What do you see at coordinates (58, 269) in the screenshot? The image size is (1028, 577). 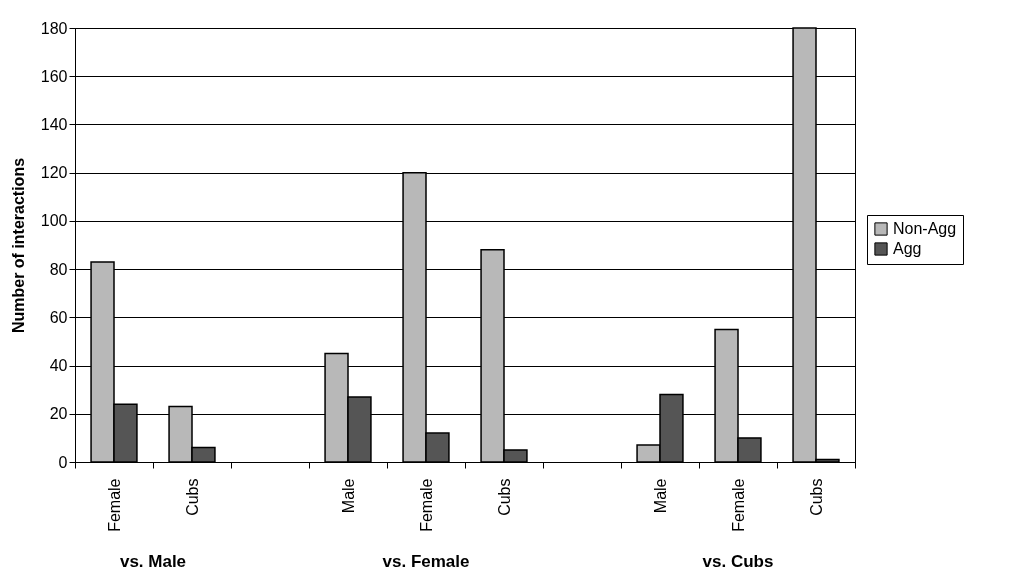 I see `y-tick-label: 80` at bounding box center [58, 269].